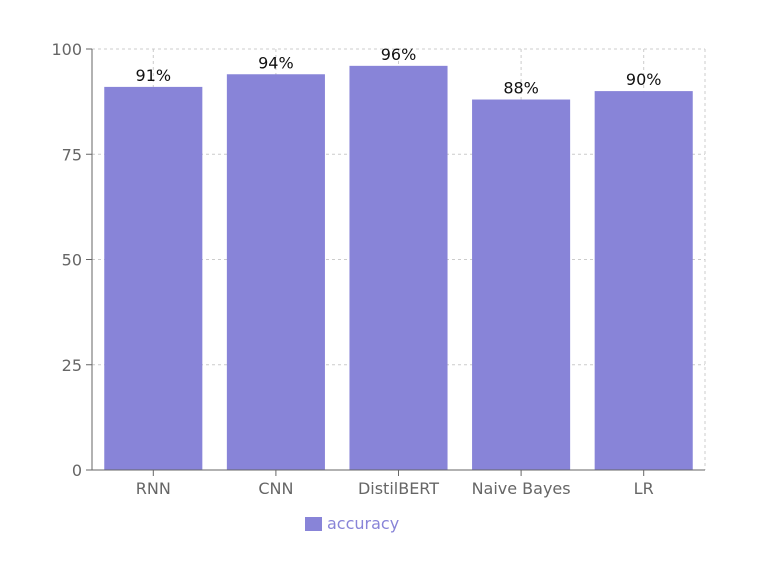  I want to click on data-label: 96%, so click(399, 54).